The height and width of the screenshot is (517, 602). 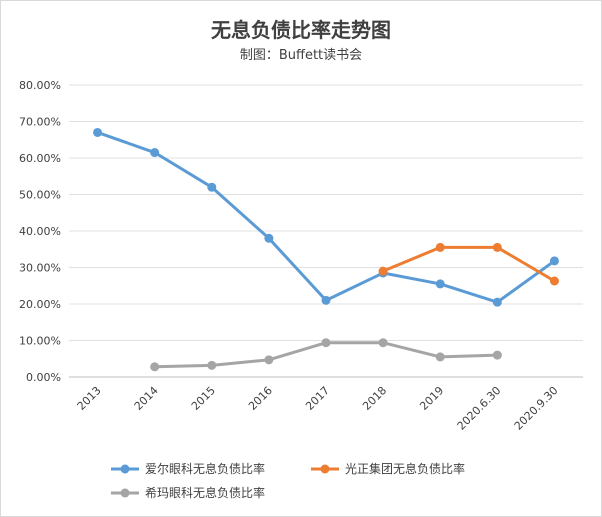 What do you see at coordinates (431, 398) in the screenshot?
I see `x-tick-label: 2019` at bounding box center [431, 398].